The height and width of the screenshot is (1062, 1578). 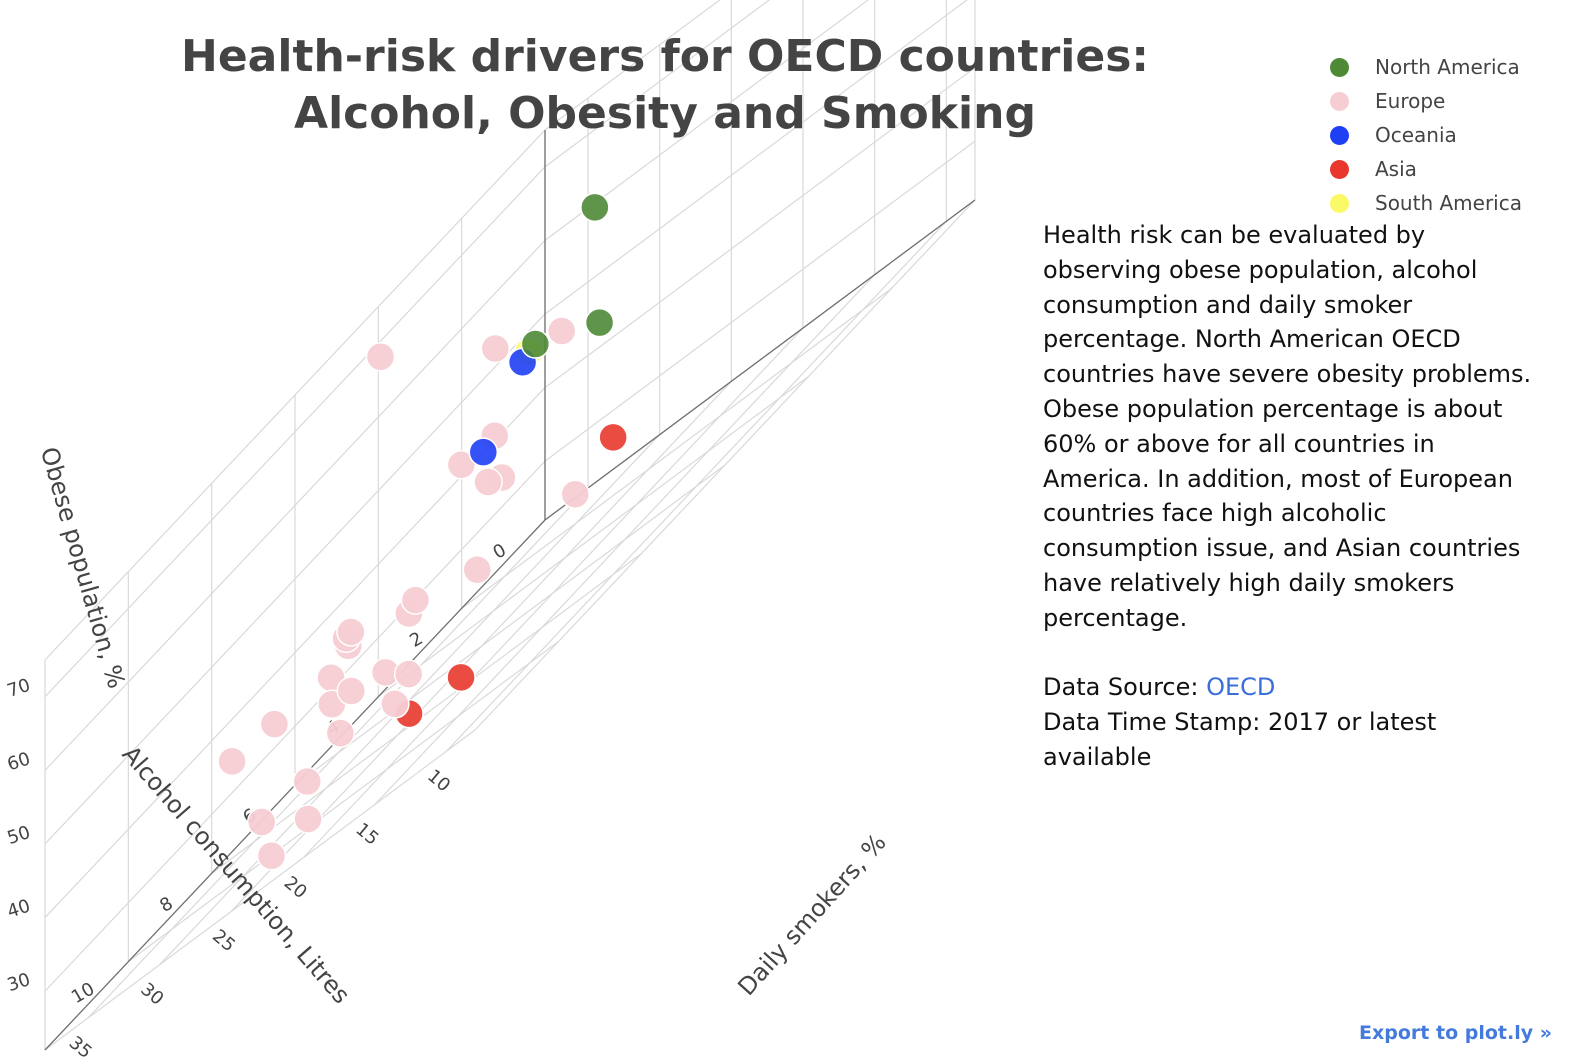 I want to click on legend-marker-south-america, so click(x=1339, y=203).